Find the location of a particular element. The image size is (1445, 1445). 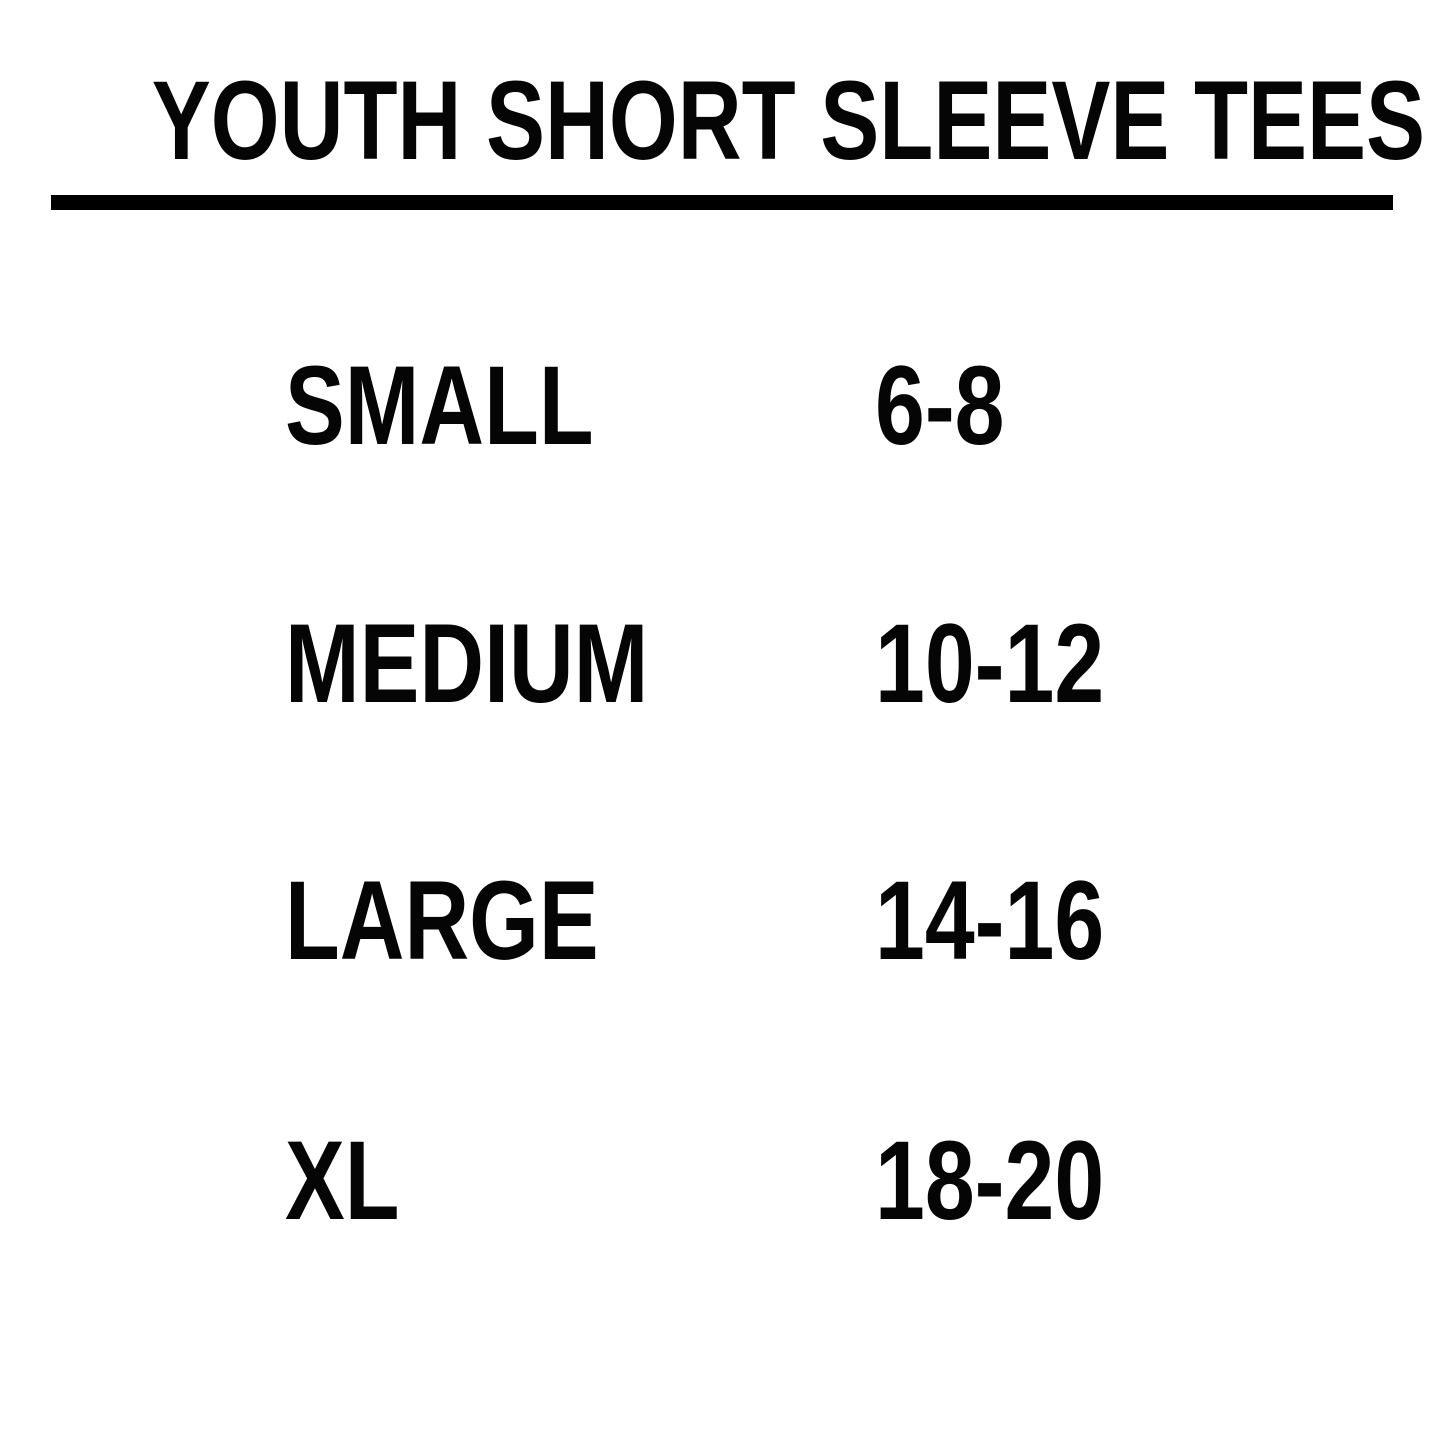

size-range-large: 14-16 is located at coordinates (990, 920).